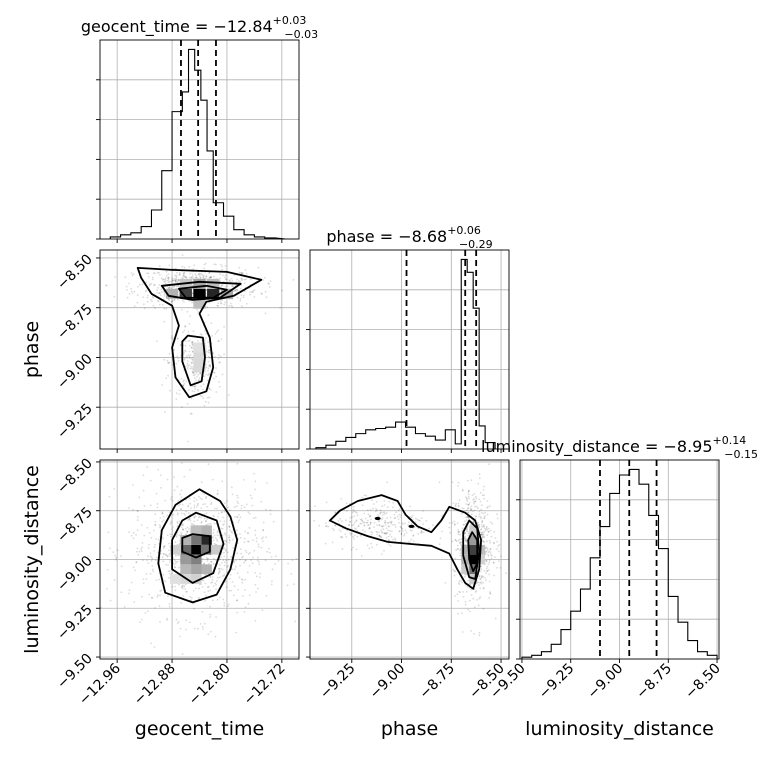 The width and height of the screenshot is (760, 760). Describe the element at coordinates (619, 729) in the screenshot. I see `x-axis-label-luminosity_distance: luminosity_distance` at that location.